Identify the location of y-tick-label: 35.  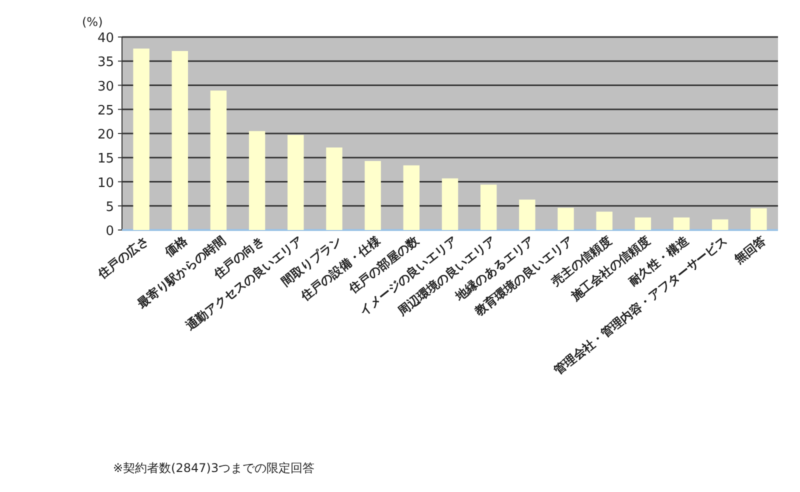
(105, 62).